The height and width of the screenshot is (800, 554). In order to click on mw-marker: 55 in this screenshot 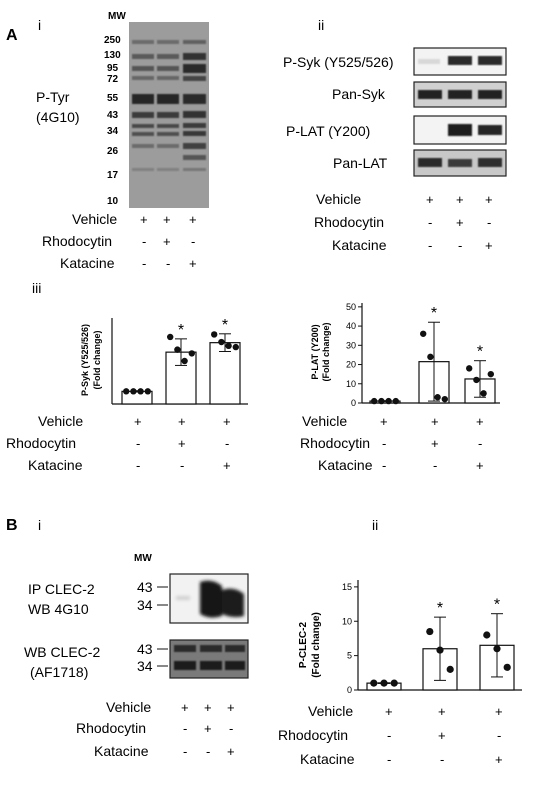, I will do `click(113, 98)`.